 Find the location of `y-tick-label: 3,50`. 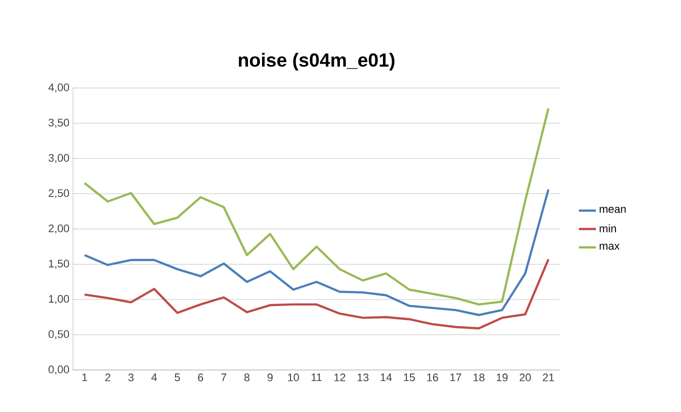

y-tick-label: 3,50 is located at coordinates (59, 123).